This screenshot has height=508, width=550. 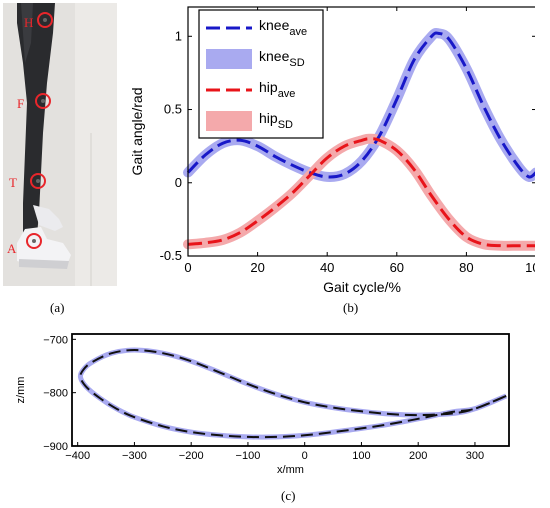 What do you see at coordinates (285, 125) in the screenshot?
I see `legend-entry-sub-3: SD` at bounding box center [285, 125].